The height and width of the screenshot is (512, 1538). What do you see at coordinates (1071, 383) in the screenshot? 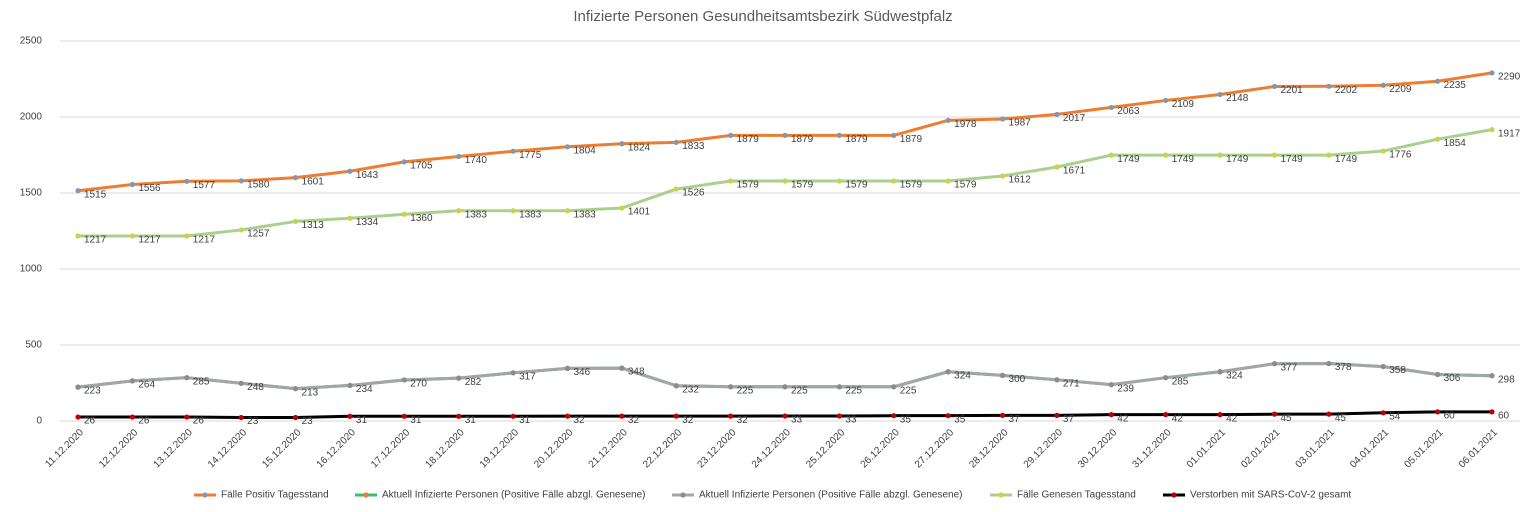
I see `data-label: 271` at bounding box center [1071, 383].